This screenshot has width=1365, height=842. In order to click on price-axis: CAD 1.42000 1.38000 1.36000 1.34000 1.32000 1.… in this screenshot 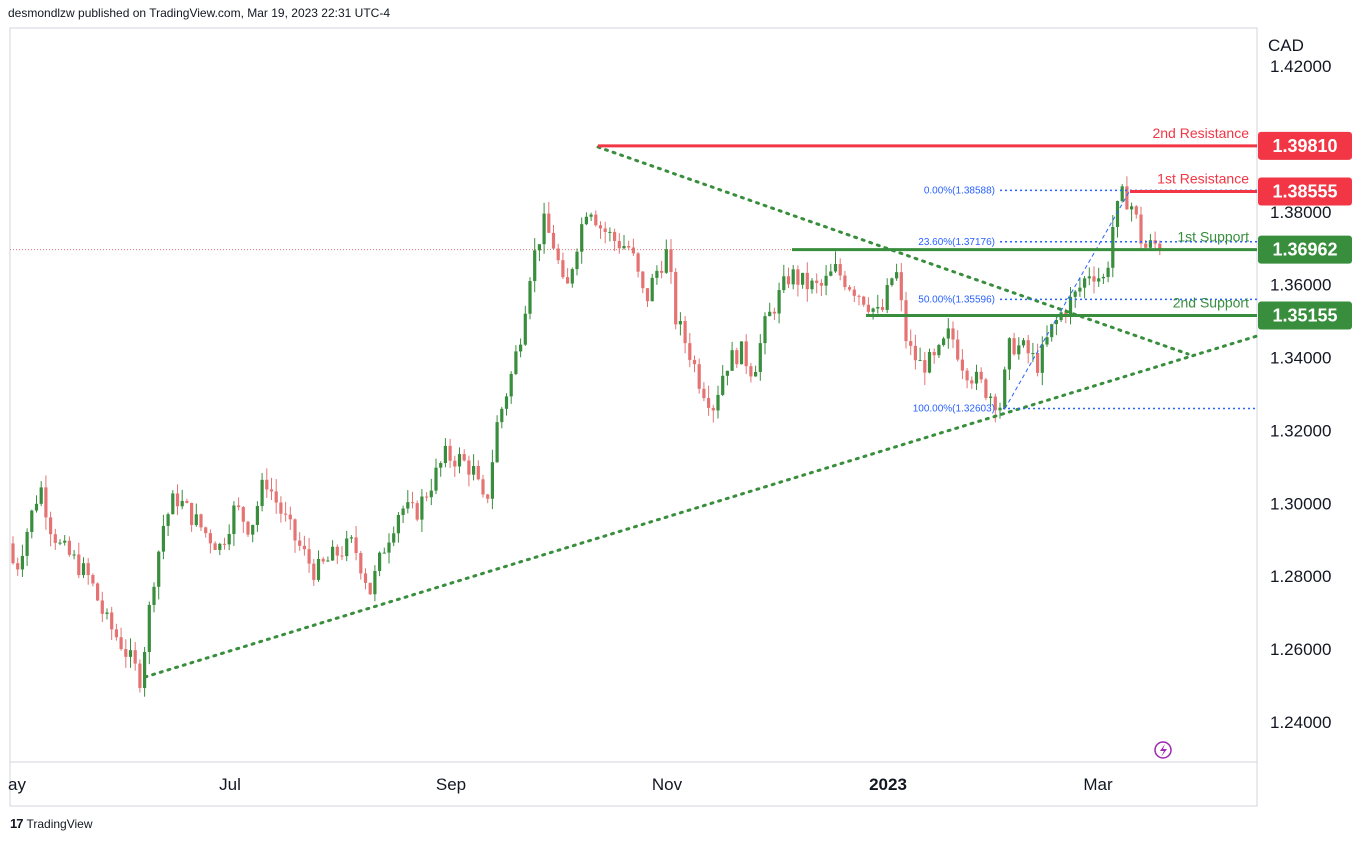, I will do `click(1299, 384)`.